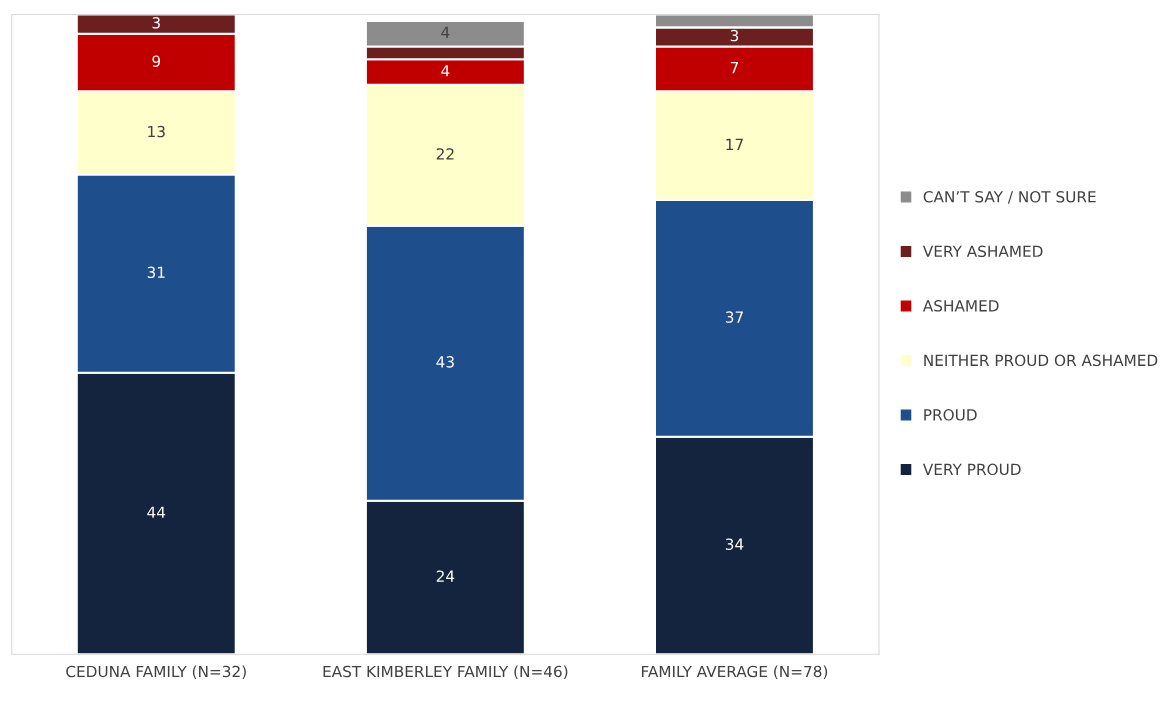 The width and height of the screenshot is (1172, 727). I want to click on data-label: 44, so click(156, 512).